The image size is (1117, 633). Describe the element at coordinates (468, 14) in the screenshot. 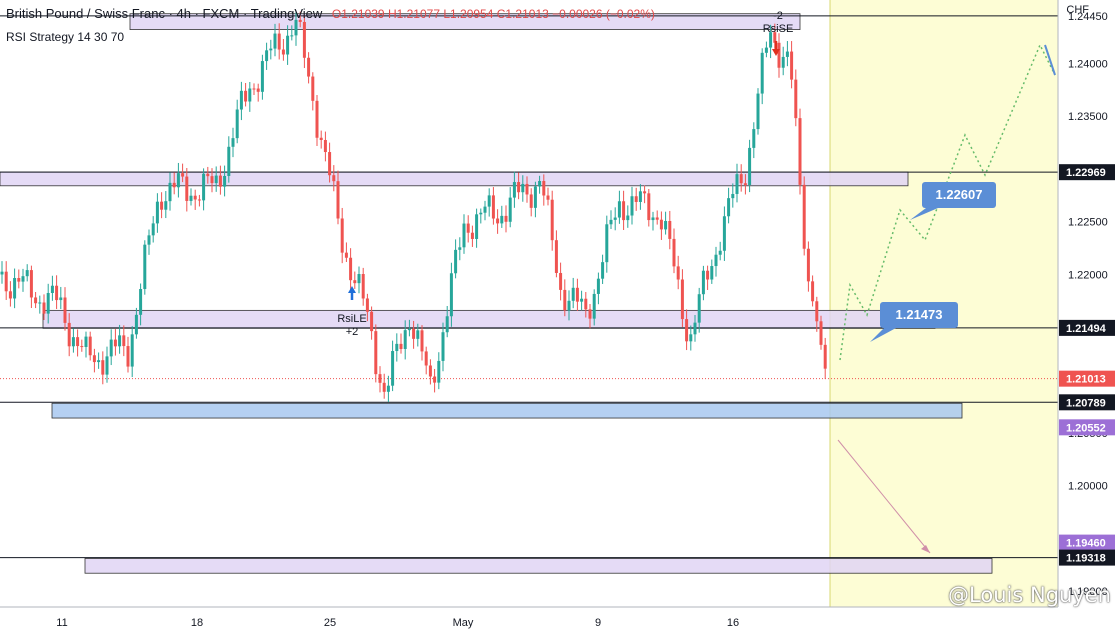

I see `ohlc-low: L1.20954` at that location.